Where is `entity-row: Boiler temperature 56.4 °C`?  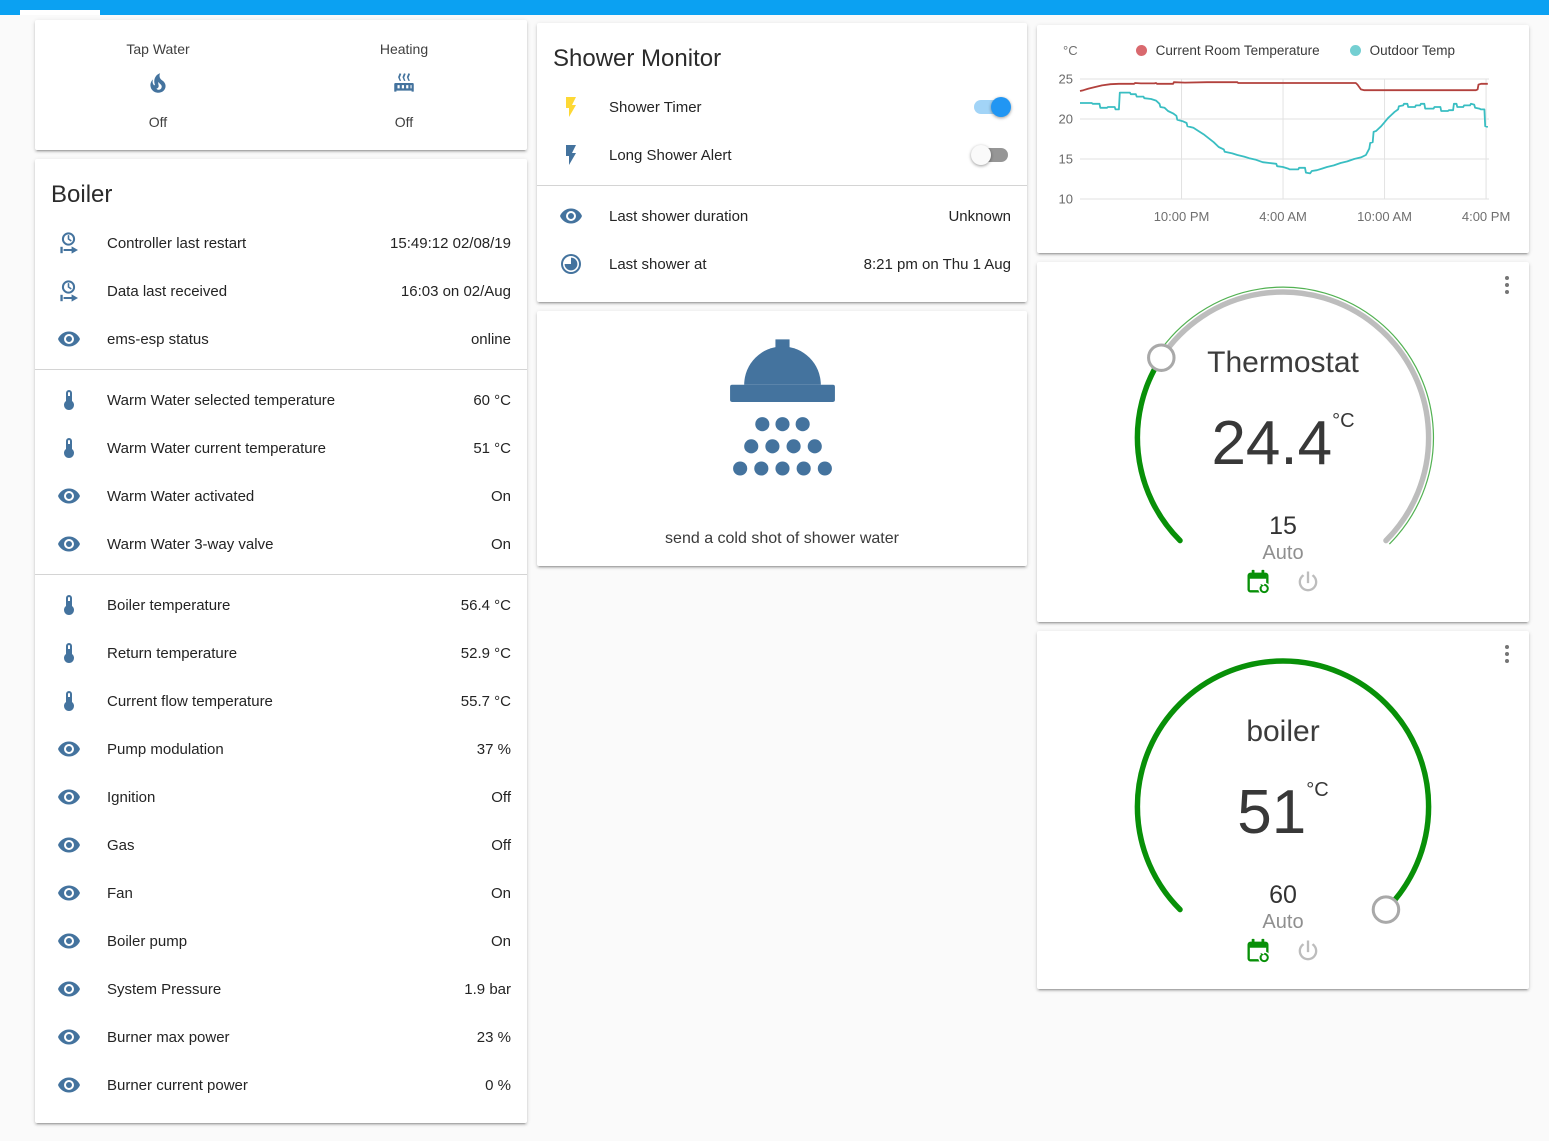
entity-row: Boiler temperature 56.4 °C is located at coordinates (281, 605).